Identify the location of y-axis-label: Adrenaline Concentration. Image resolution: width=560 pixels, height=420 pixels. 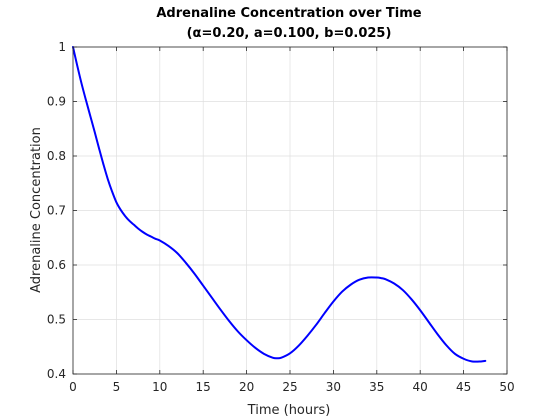
(36, 210).